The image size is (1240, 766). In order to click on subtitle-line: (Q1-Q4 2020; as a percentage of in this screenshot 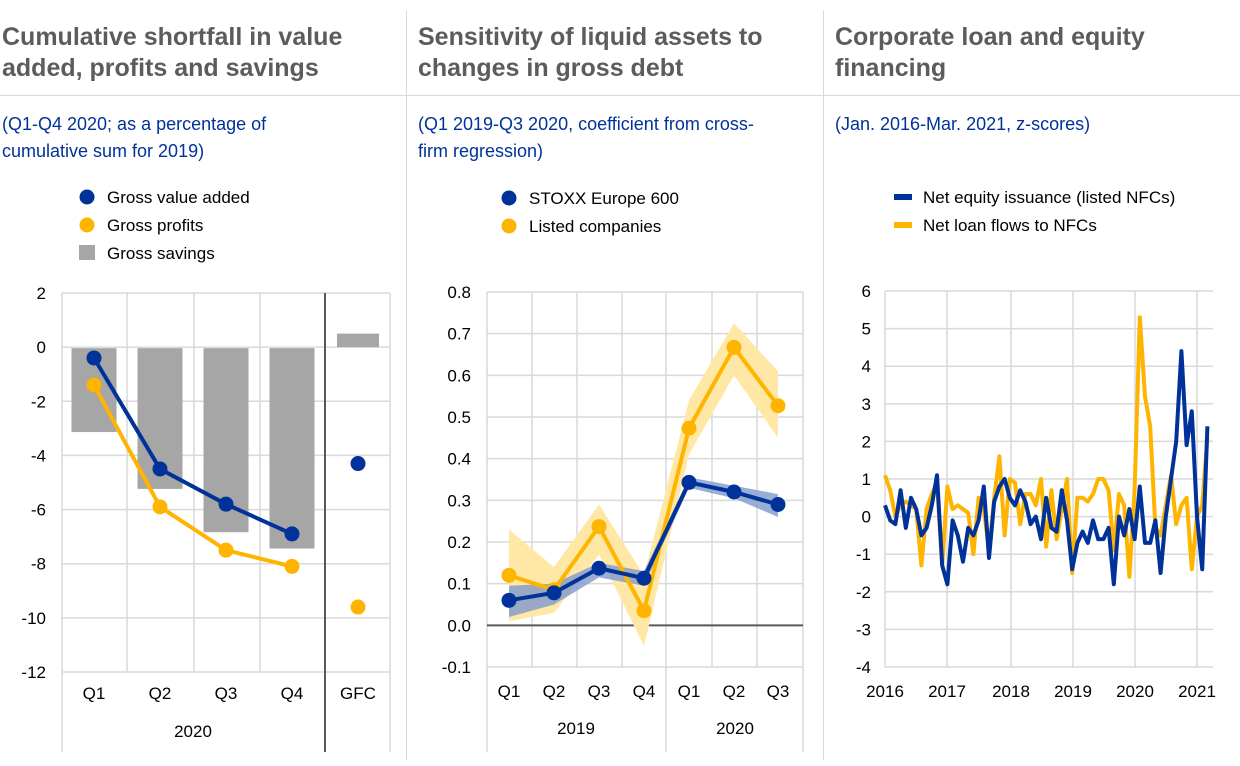, I will do `click(134, 124)`.